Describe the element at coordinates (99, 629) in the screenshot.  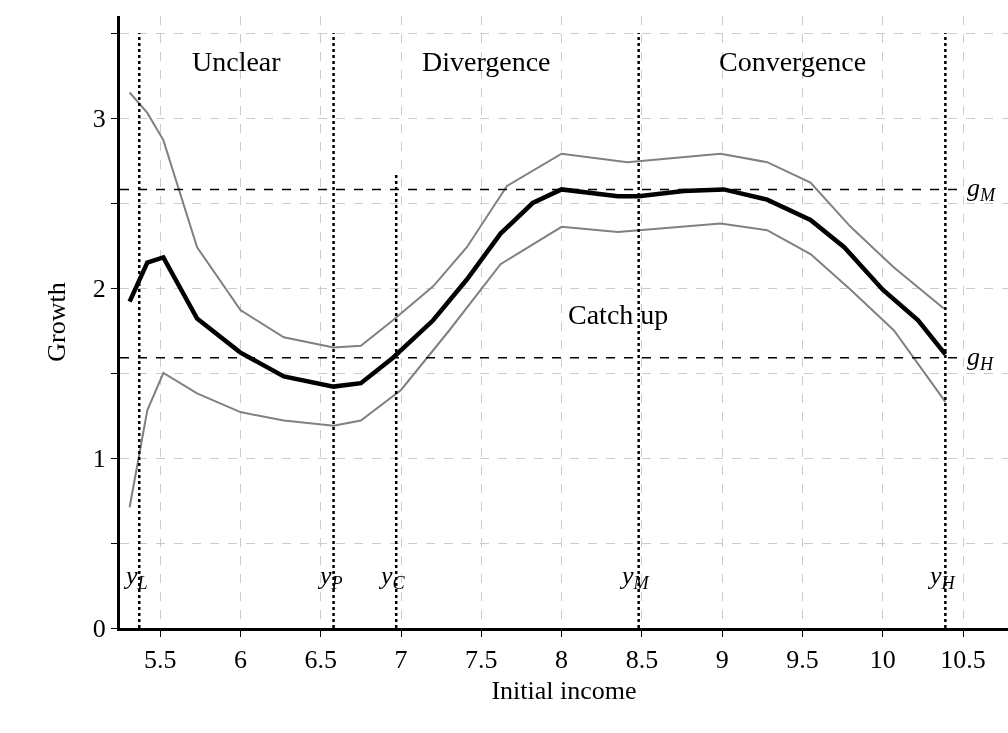
I see `y-tick-label: 0` at that location.